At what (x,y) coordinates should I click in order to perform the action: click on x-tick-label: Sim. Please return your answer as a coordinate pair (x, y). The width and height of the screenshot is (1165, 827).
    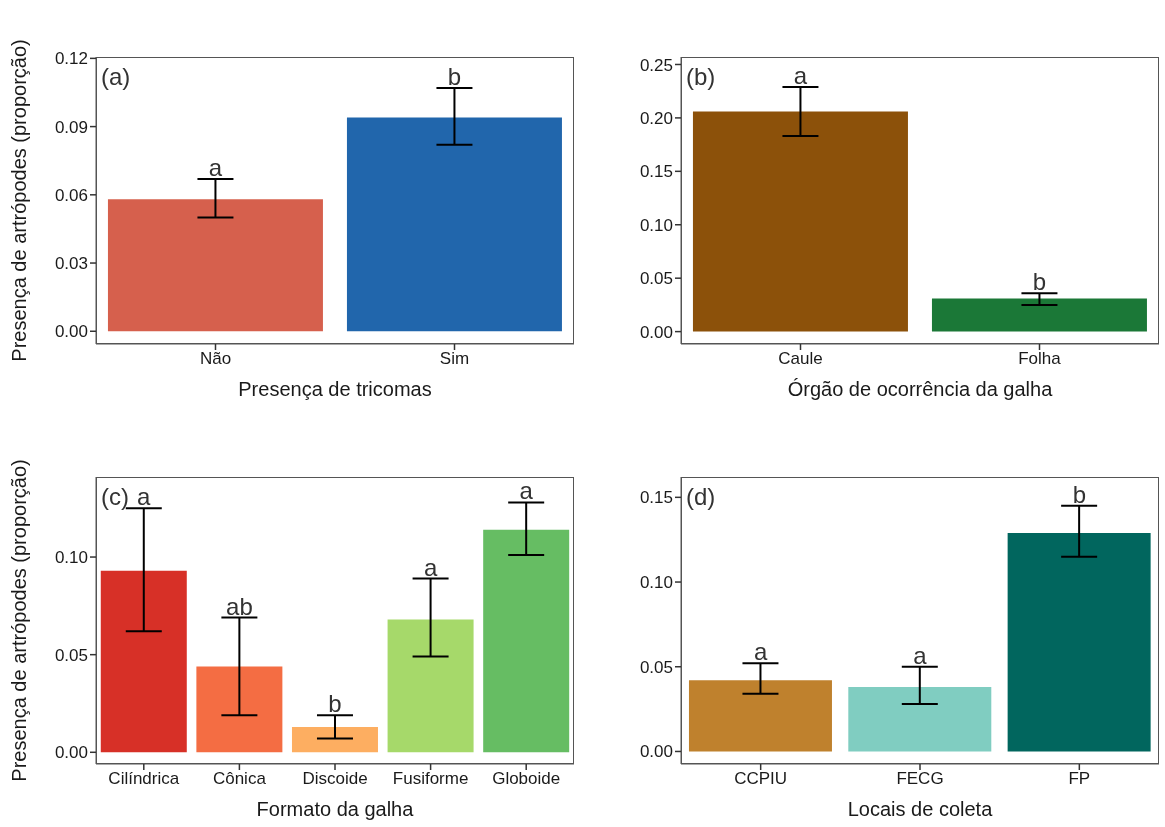
    Looking at the image, I should click on (454, 359).